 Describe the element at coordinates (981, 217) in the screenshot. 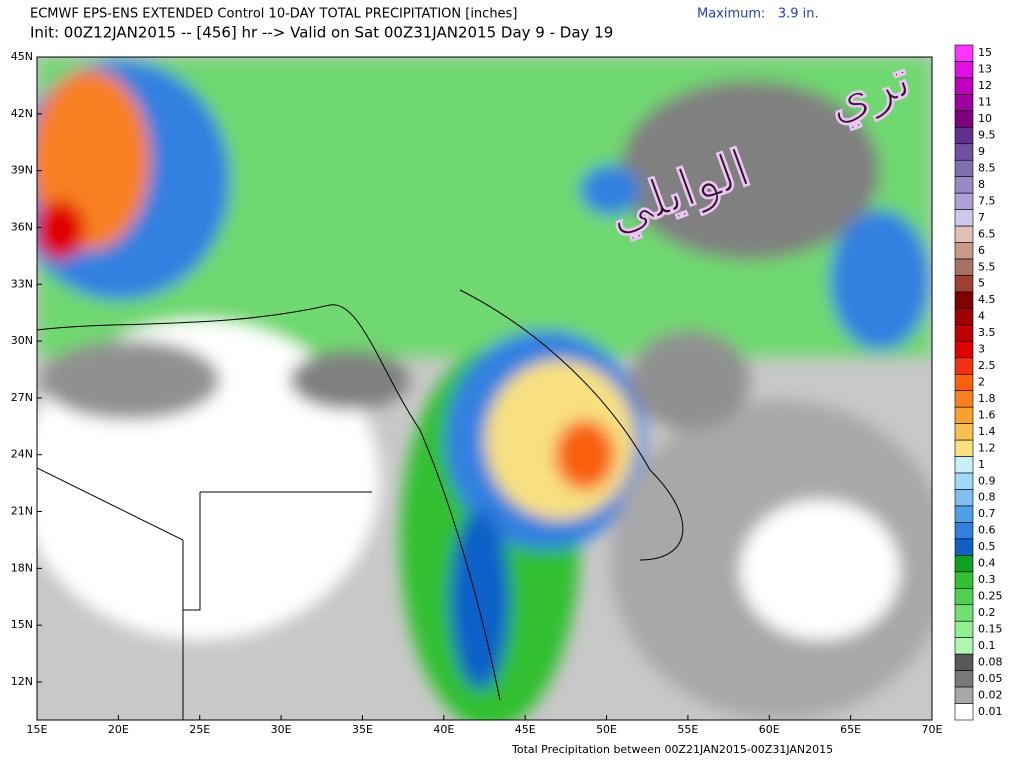

I see `colorbar-label: 7` at that location.